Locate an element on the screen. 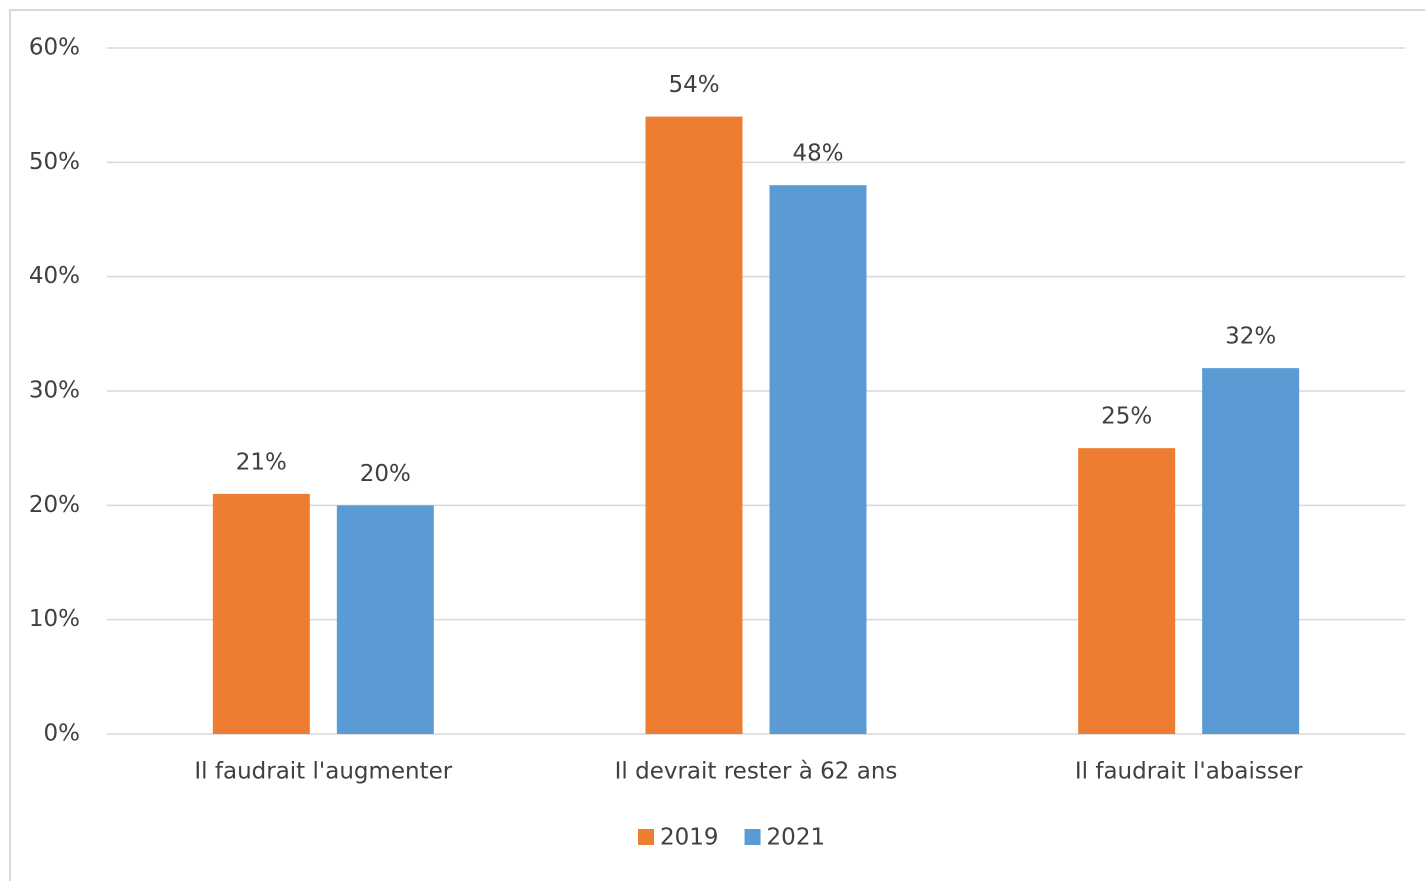  y-tick-label: 10% is located at coordinates (54, 619).